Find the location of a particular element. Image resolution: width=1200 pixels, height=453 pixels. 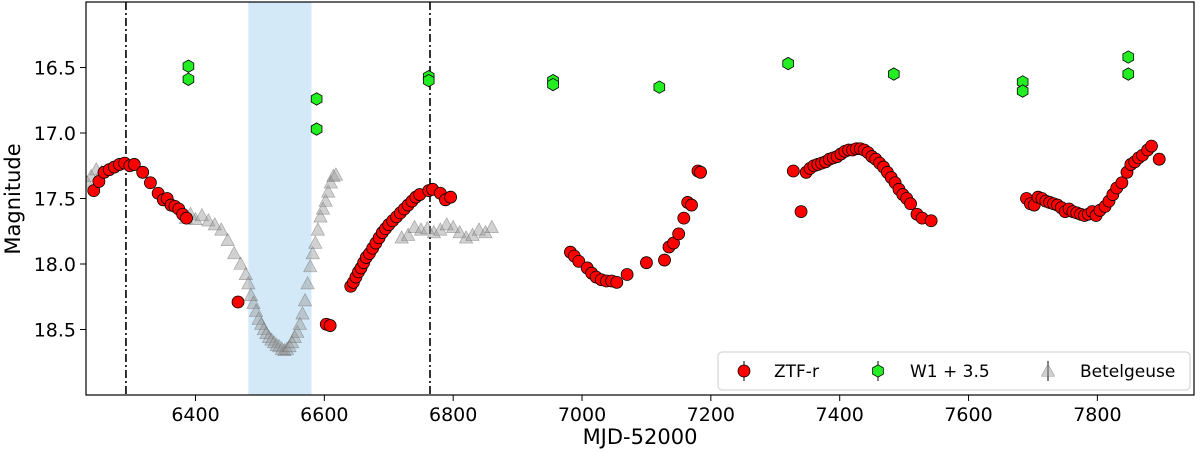

x-tick-label: 7400 is located at coordinates (840, 415).